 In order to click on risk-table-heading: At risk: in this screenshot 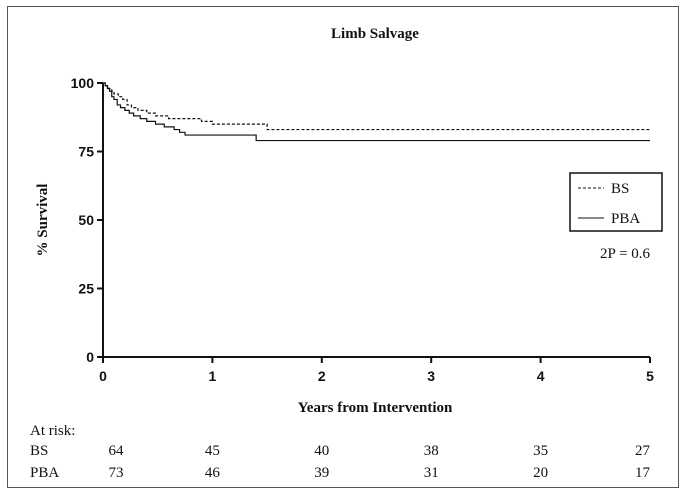, I will do `click(52, 431)`.